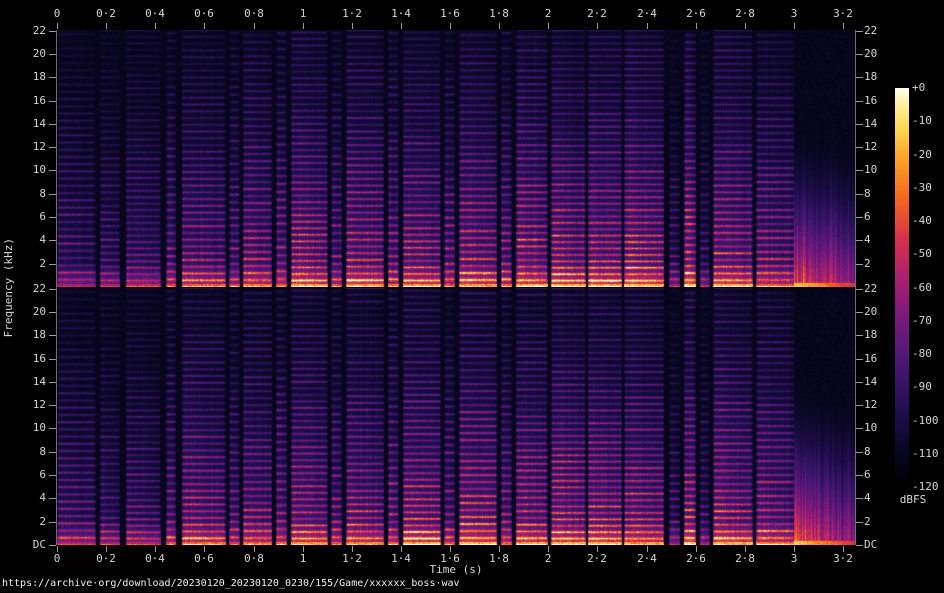 This screenshot has height=593, width=944. Describe the element at coordinates (204, 558) in the screenshot. I see `time-tick-label-bottom: 0·6` at that location.